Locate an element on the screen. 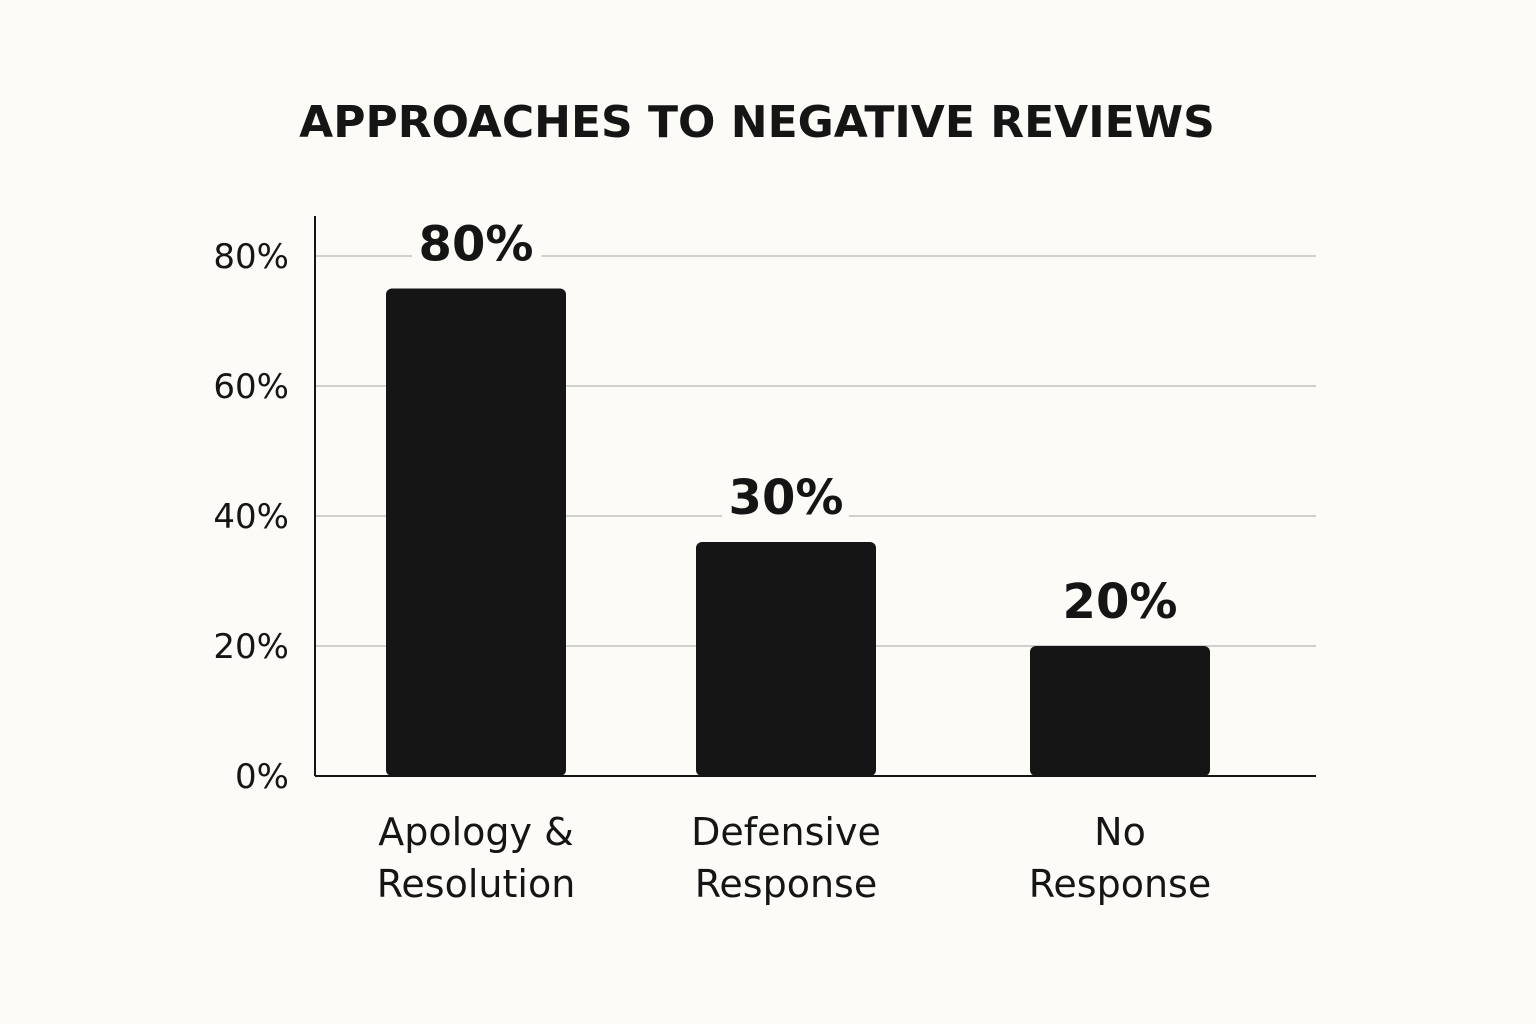 Image resolution: width=1536 pixels, height=1024 pixels. category-label: Resolution is located at coordinates (476, 884).